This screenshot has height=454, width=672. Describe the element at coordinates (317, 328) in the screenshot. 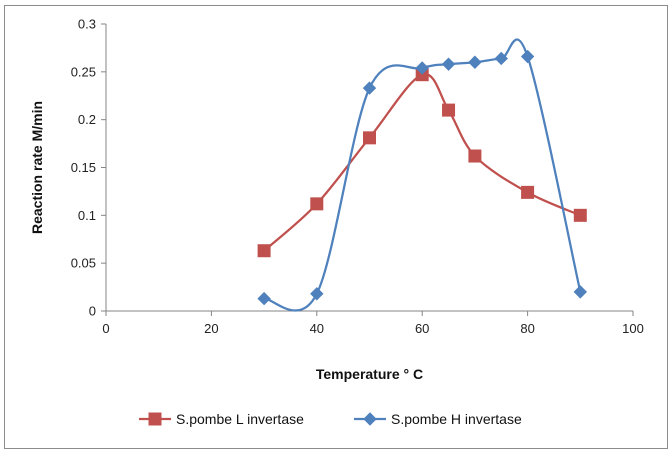

I see `x-tick-label: 40` at that location.